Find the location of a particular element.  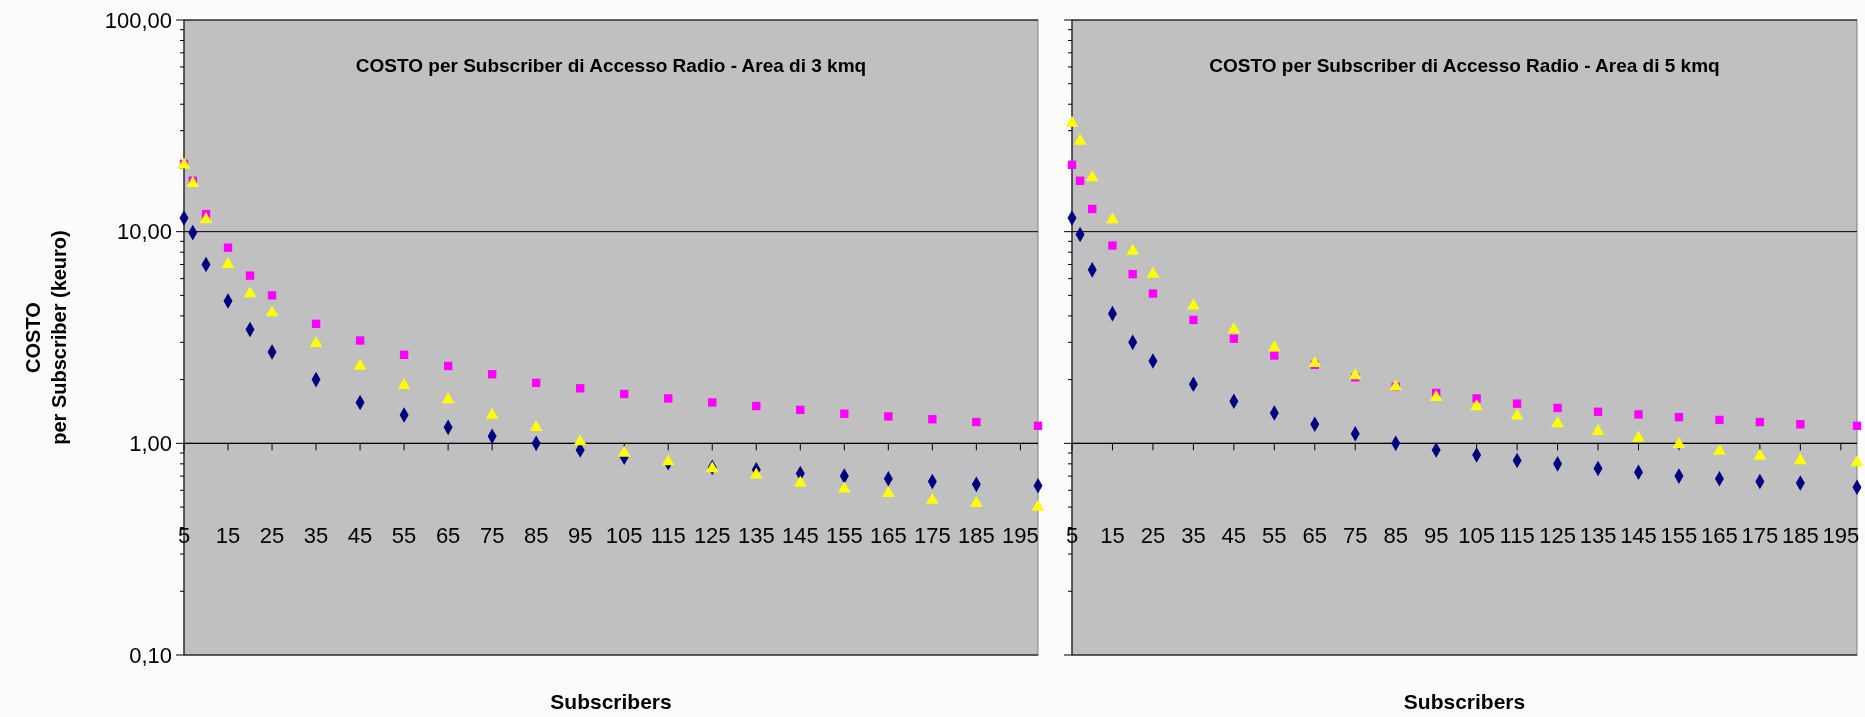

y-tick-label: 1,00 is located at coordinates (150, 444).